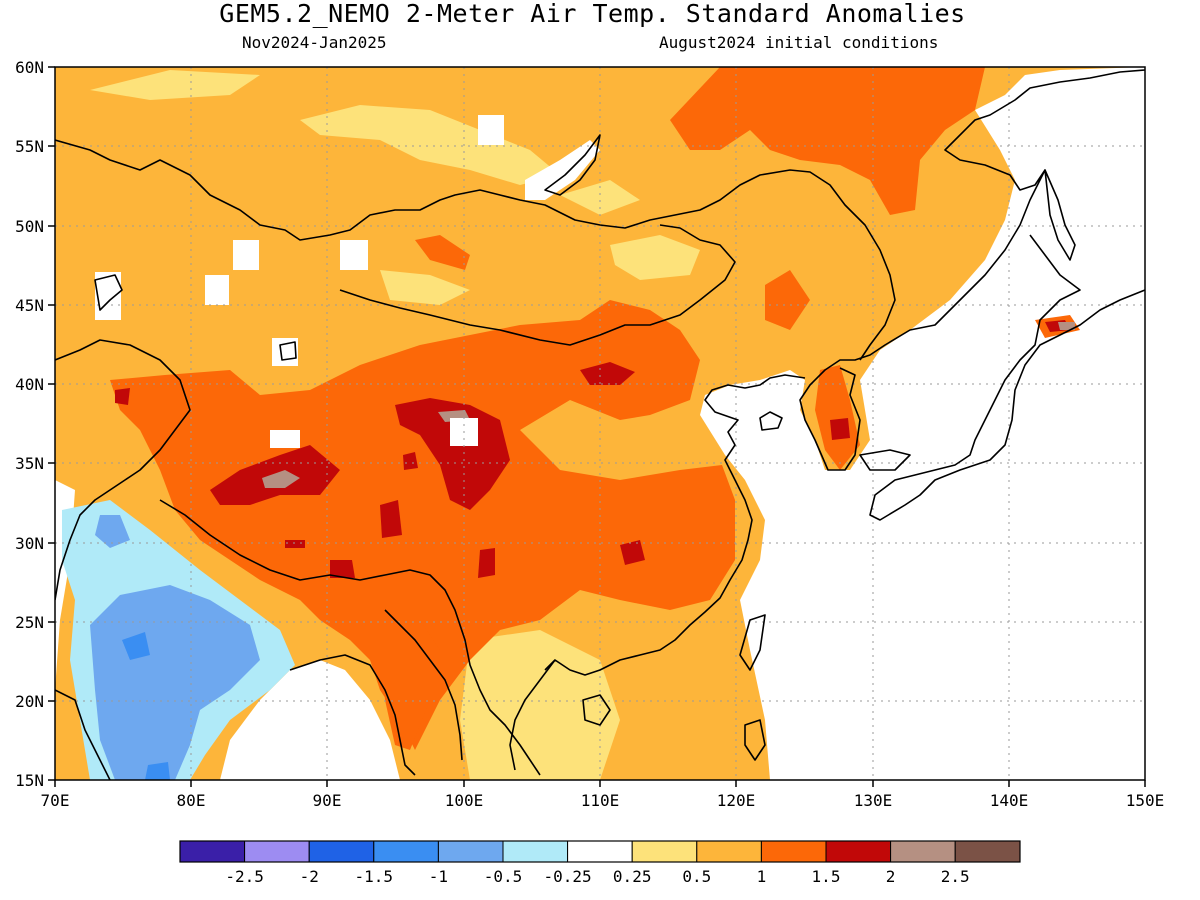 The height and width of the screenshot is (900, 1200). I want to click on colorbar-label: 2, so click(891, 876).